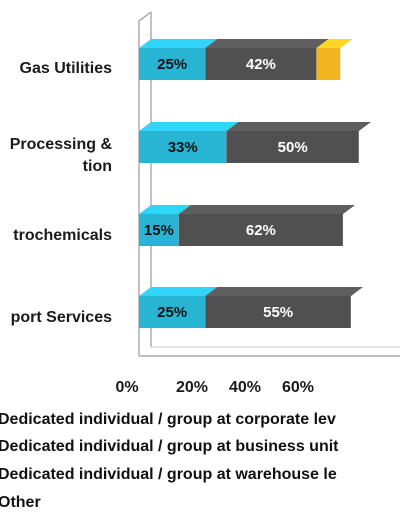 Image resolution: width=400 pixels, height=516 pixels. Describe the element at coordinates (20, 502) in the screenshot. I see `legend-entry: Other` at that location.